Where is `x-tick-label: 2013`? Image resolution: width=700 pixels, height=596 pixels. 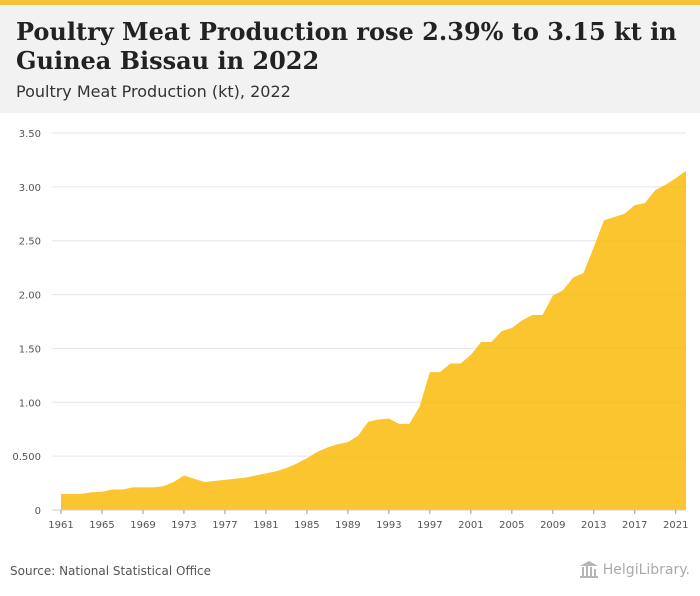
x-tick-label: 2013 is located at coordinates (593, 525).